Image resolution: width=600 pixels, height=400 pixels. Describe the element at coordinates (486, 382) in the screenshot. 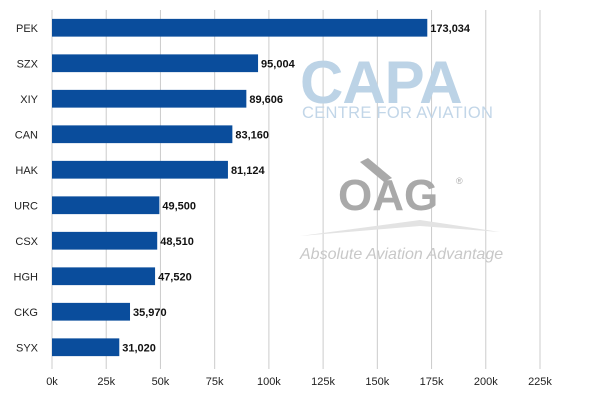

I see `x-tick-label: 200k` at that location.